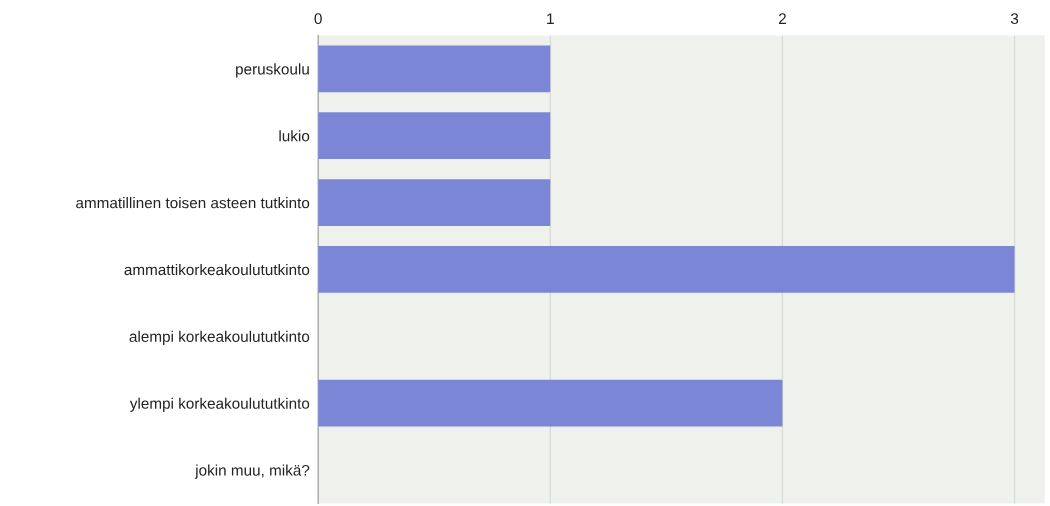  Describe the element at coordinates (550, 18) in the screenshot. I see `x-tick-label: 1` at that location.